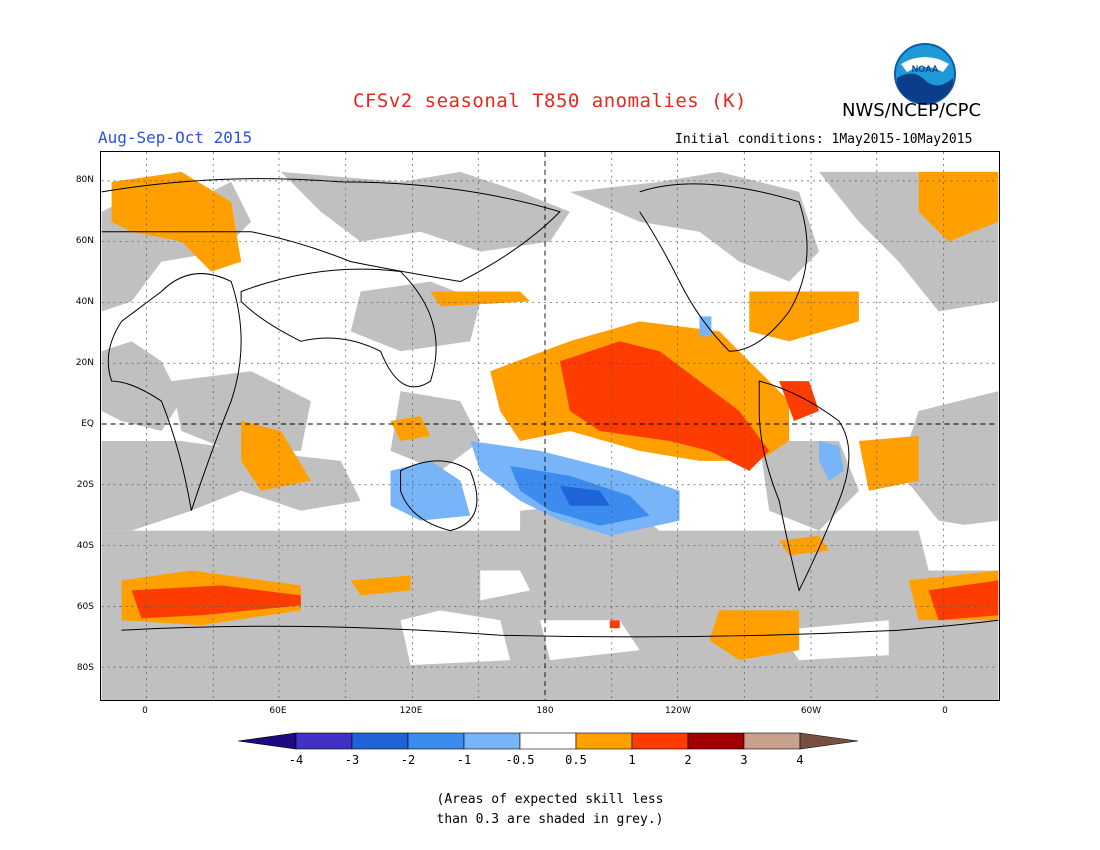 Image resolution: width=1100 pixels, height=850 pixels. I want to click on map-title: CFSv2 seasonal T850 anomalies (K), so click(550, 101).